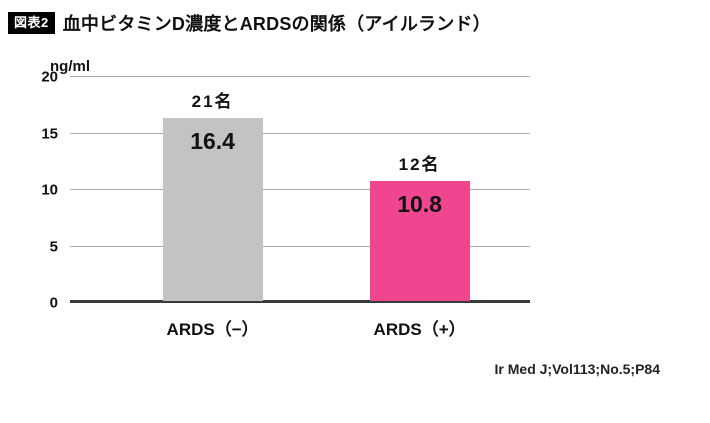  I want to click on bar-count-label: 12名, so click(419, 164).